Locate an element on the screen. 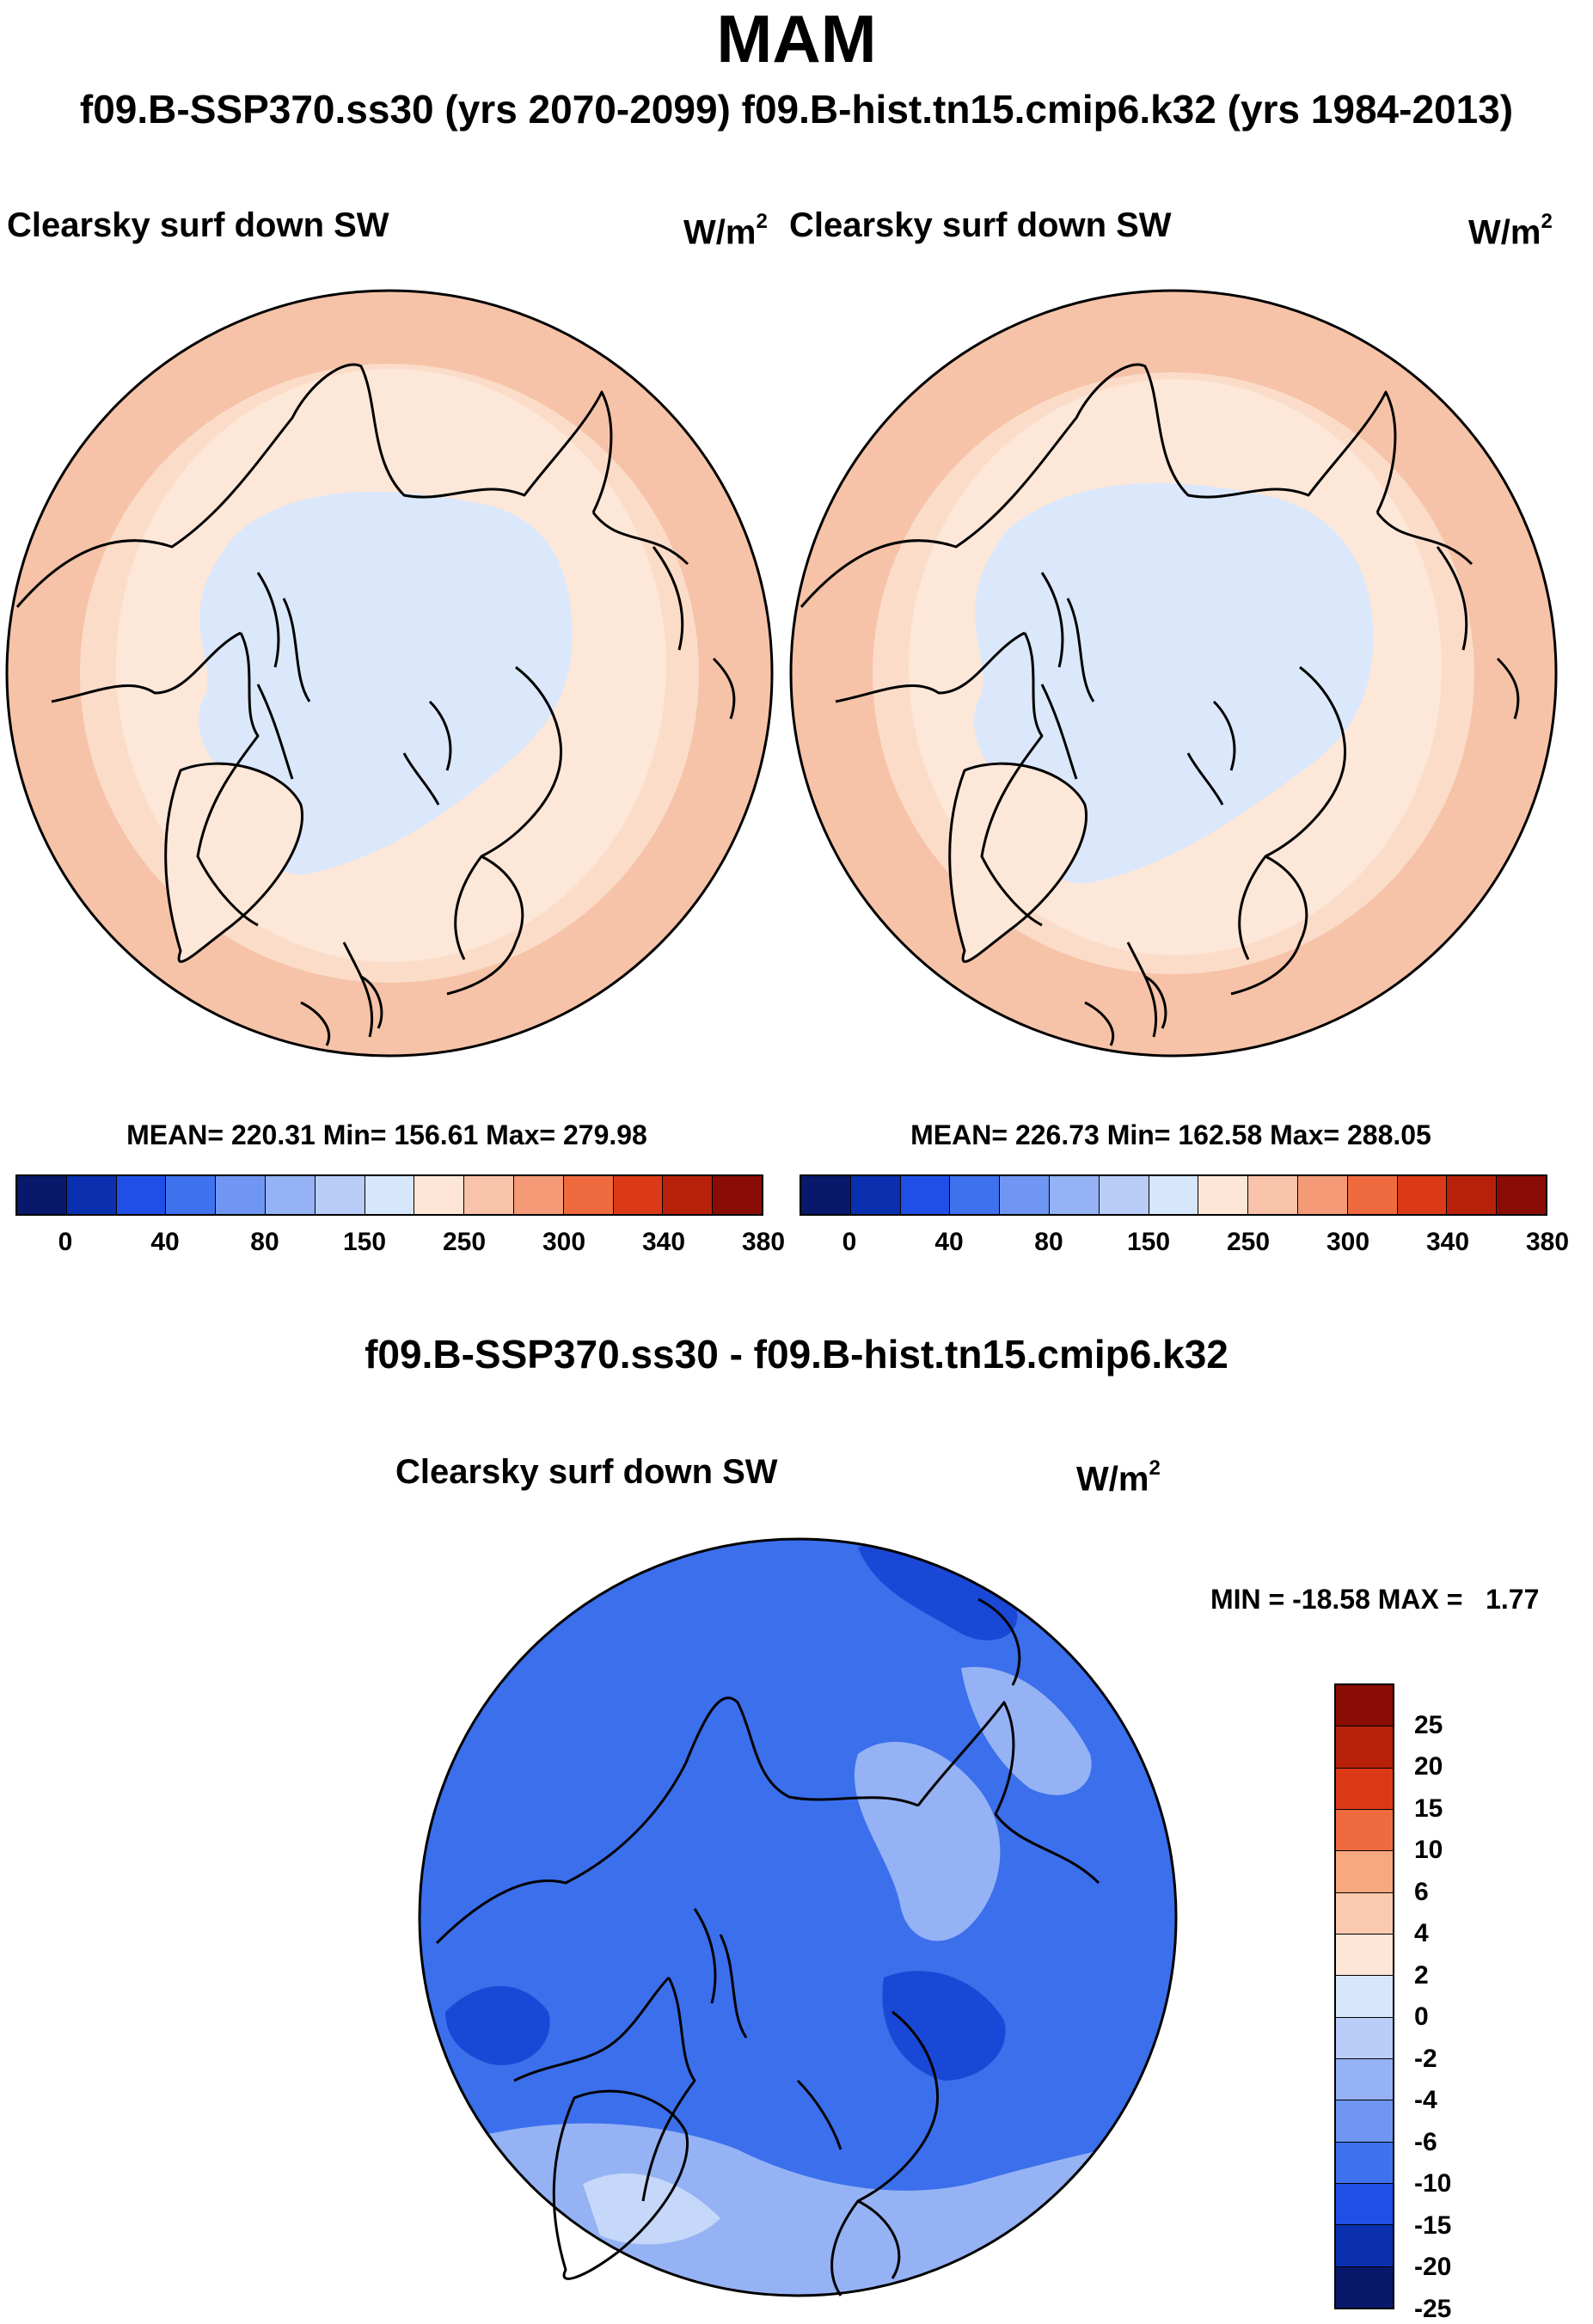  diff-minmax: MIN = -18.58 MAX = 1.77 is located at coordinates (1375, 1599).